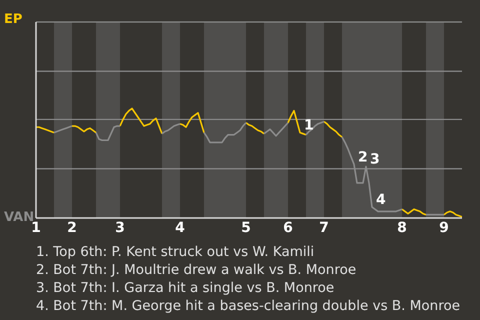  Describe the element at coordinates (324, 228) in the screenshot. I see `x-tick-label: 7` at that location.